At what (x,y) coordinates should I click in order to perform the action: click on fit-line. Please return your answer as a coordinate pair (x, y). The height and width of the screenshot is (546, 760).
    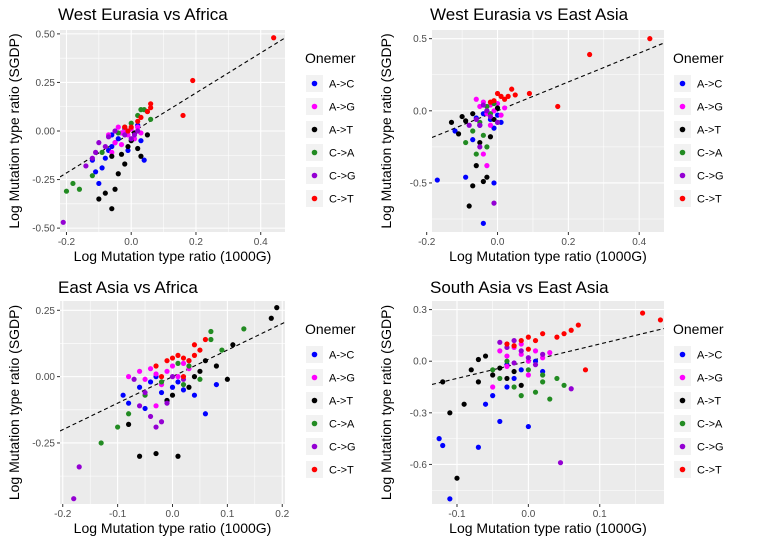
    Looking at the image, I should click on (548, 356).